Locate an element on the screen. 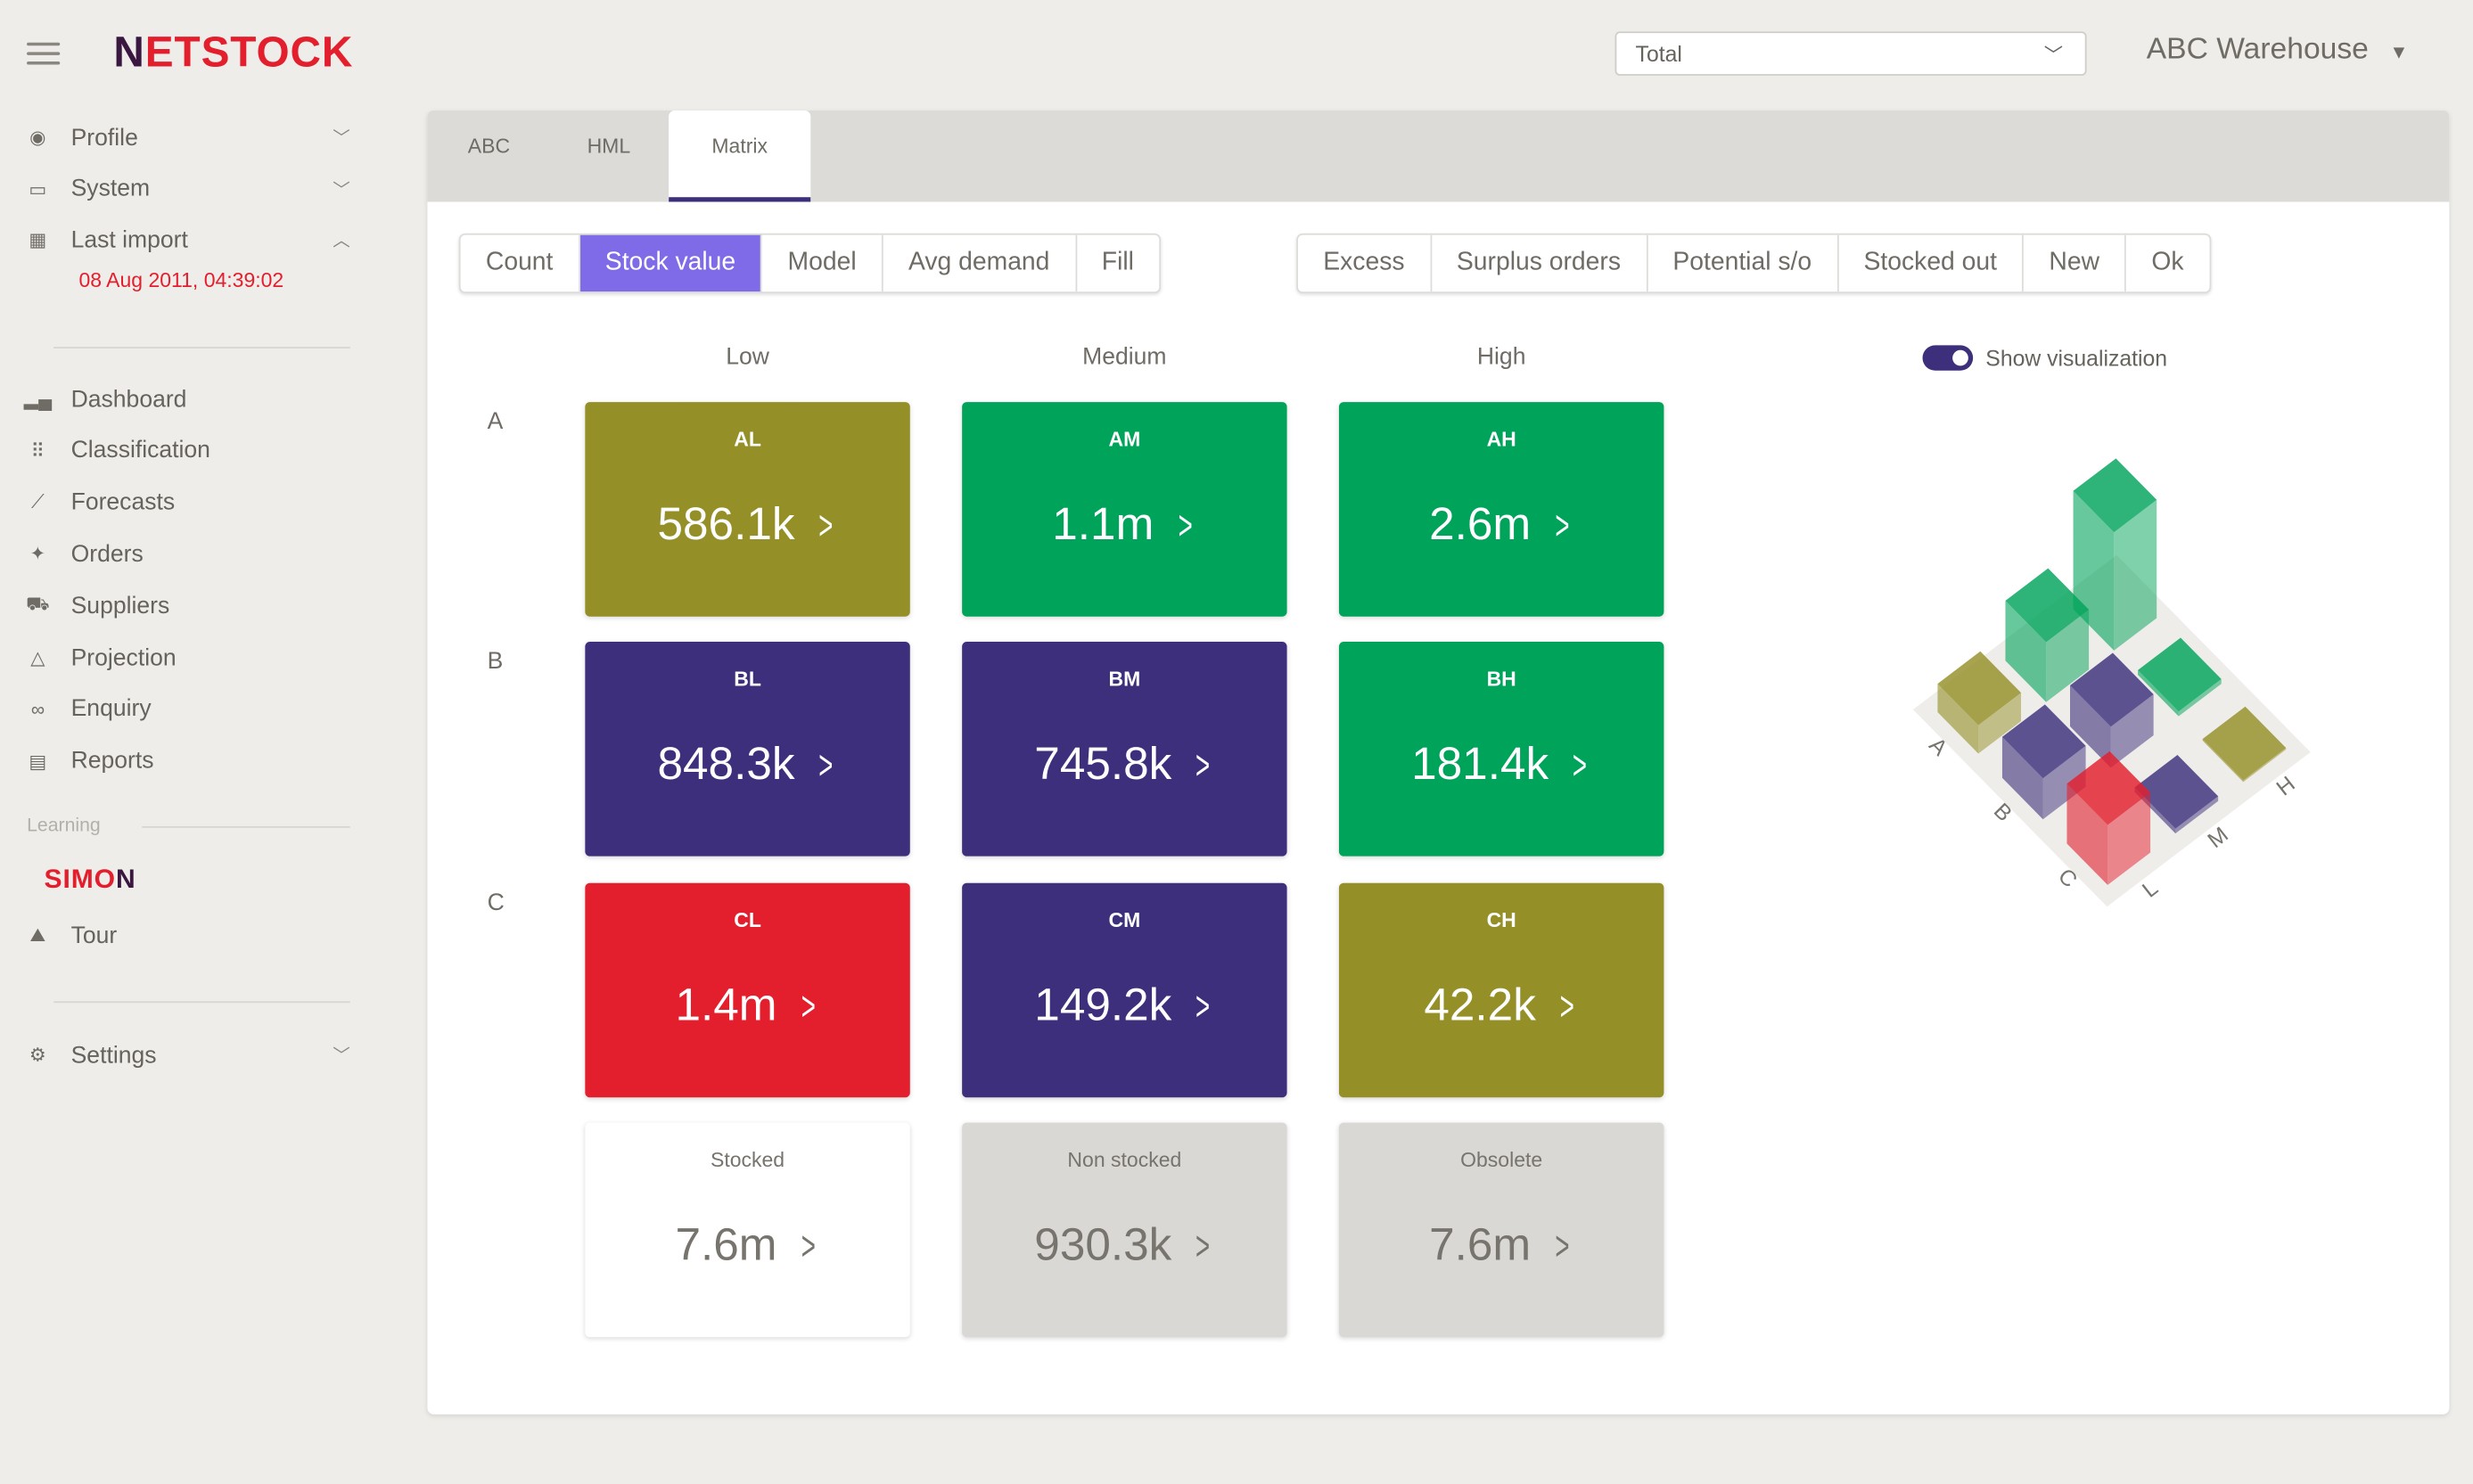 The height and width of the screenshot is (1484, 2473). cell-label: CH is located at coordinates (1501, 920).